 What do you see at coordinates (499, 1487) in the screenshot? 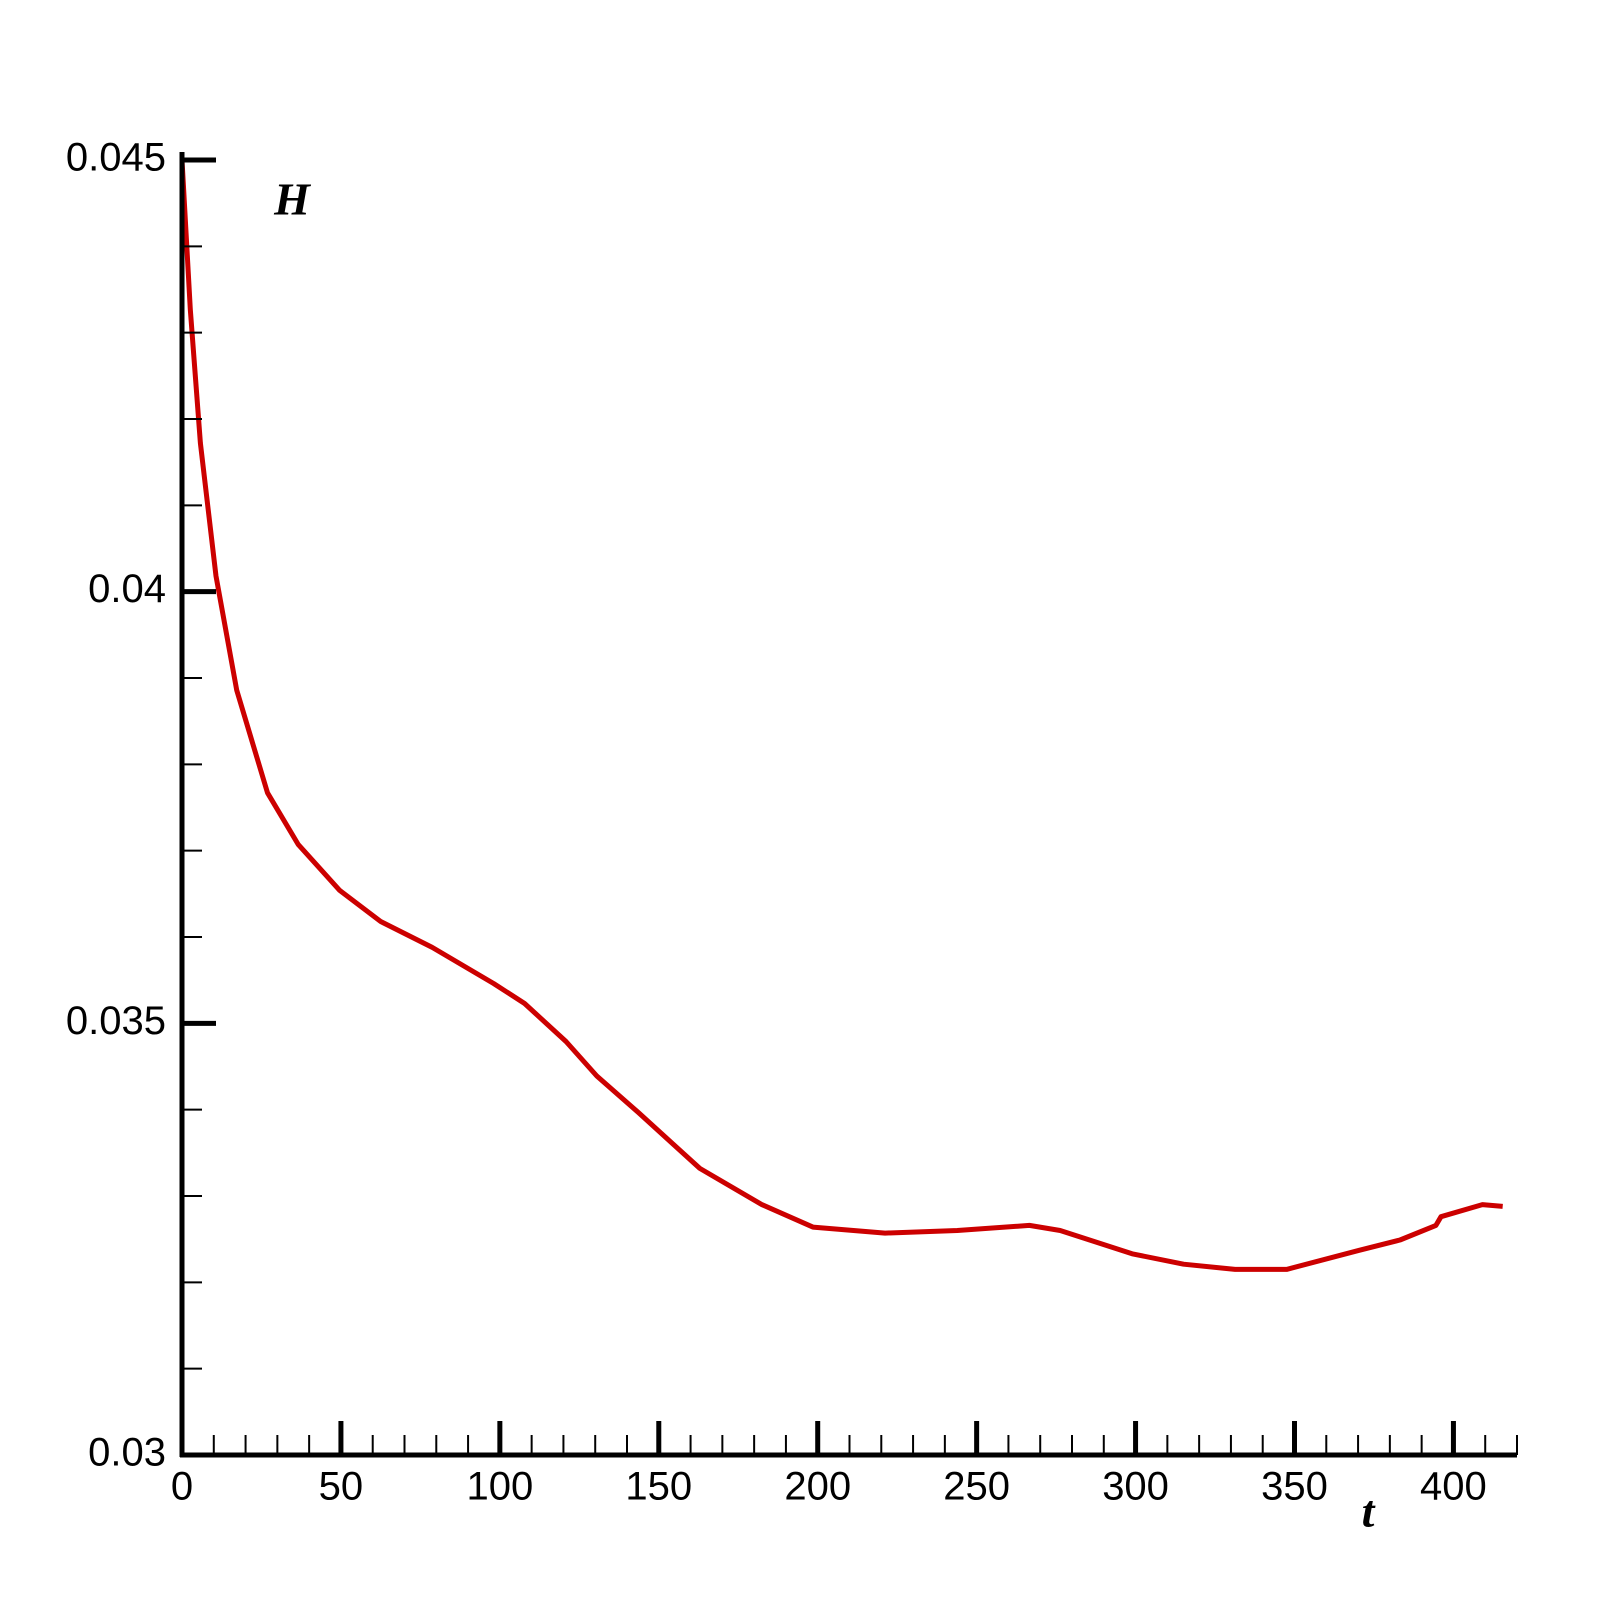
I see `x-tick-label: 100` at bounding box center [499, 1487].